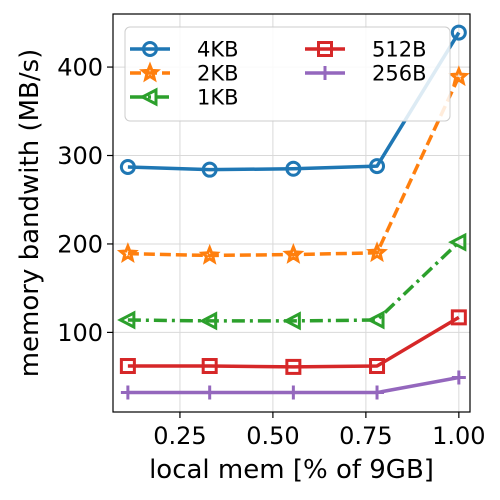 This screenshot has width=500, height=500. I want to click on series-1kb, so click(292, 281).